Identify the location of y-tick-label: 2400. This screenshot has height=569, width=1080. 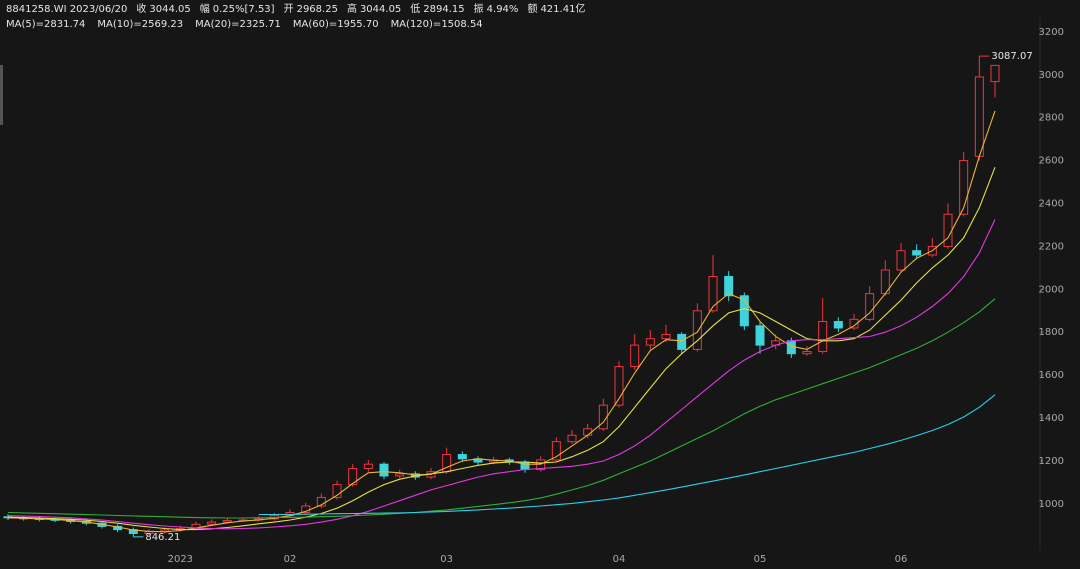
(1051, 204).